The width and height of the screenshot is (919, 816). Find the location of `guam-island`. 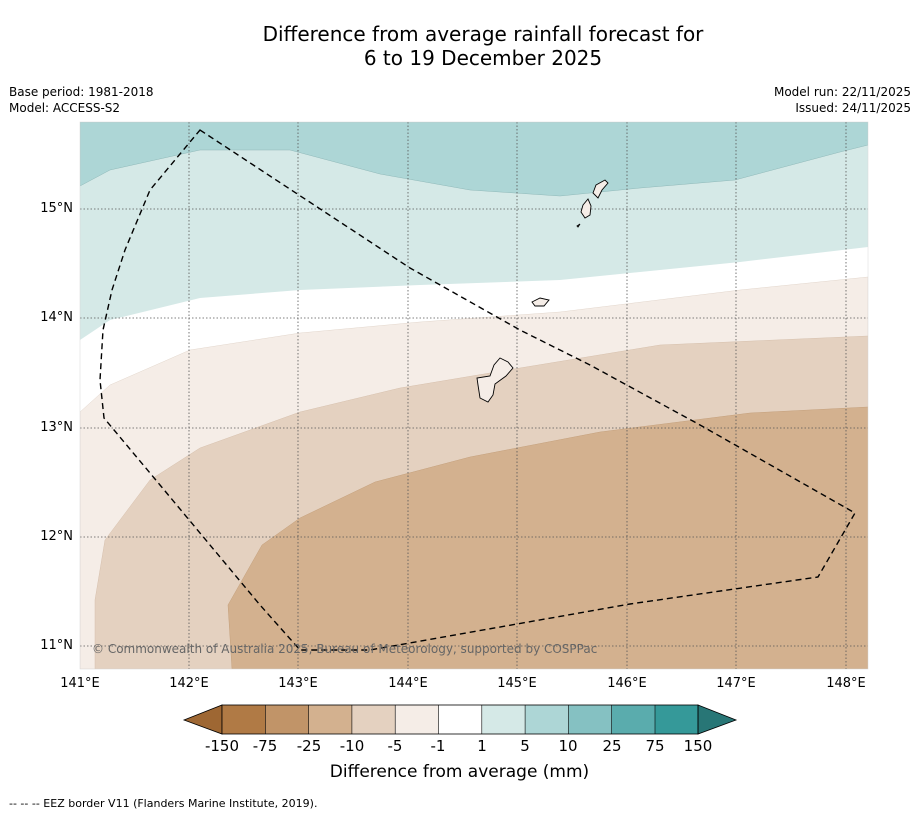

guam-island is located at coordinates (495, 380).